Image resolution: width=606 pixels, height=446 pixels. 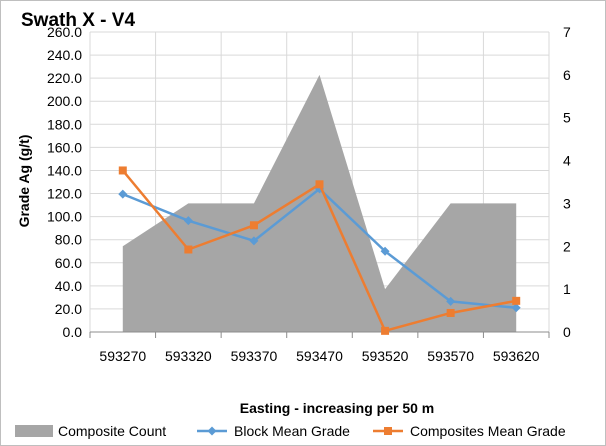 I want to click on composites-mean-grade-legend-marker, so click(x=388, y=431).